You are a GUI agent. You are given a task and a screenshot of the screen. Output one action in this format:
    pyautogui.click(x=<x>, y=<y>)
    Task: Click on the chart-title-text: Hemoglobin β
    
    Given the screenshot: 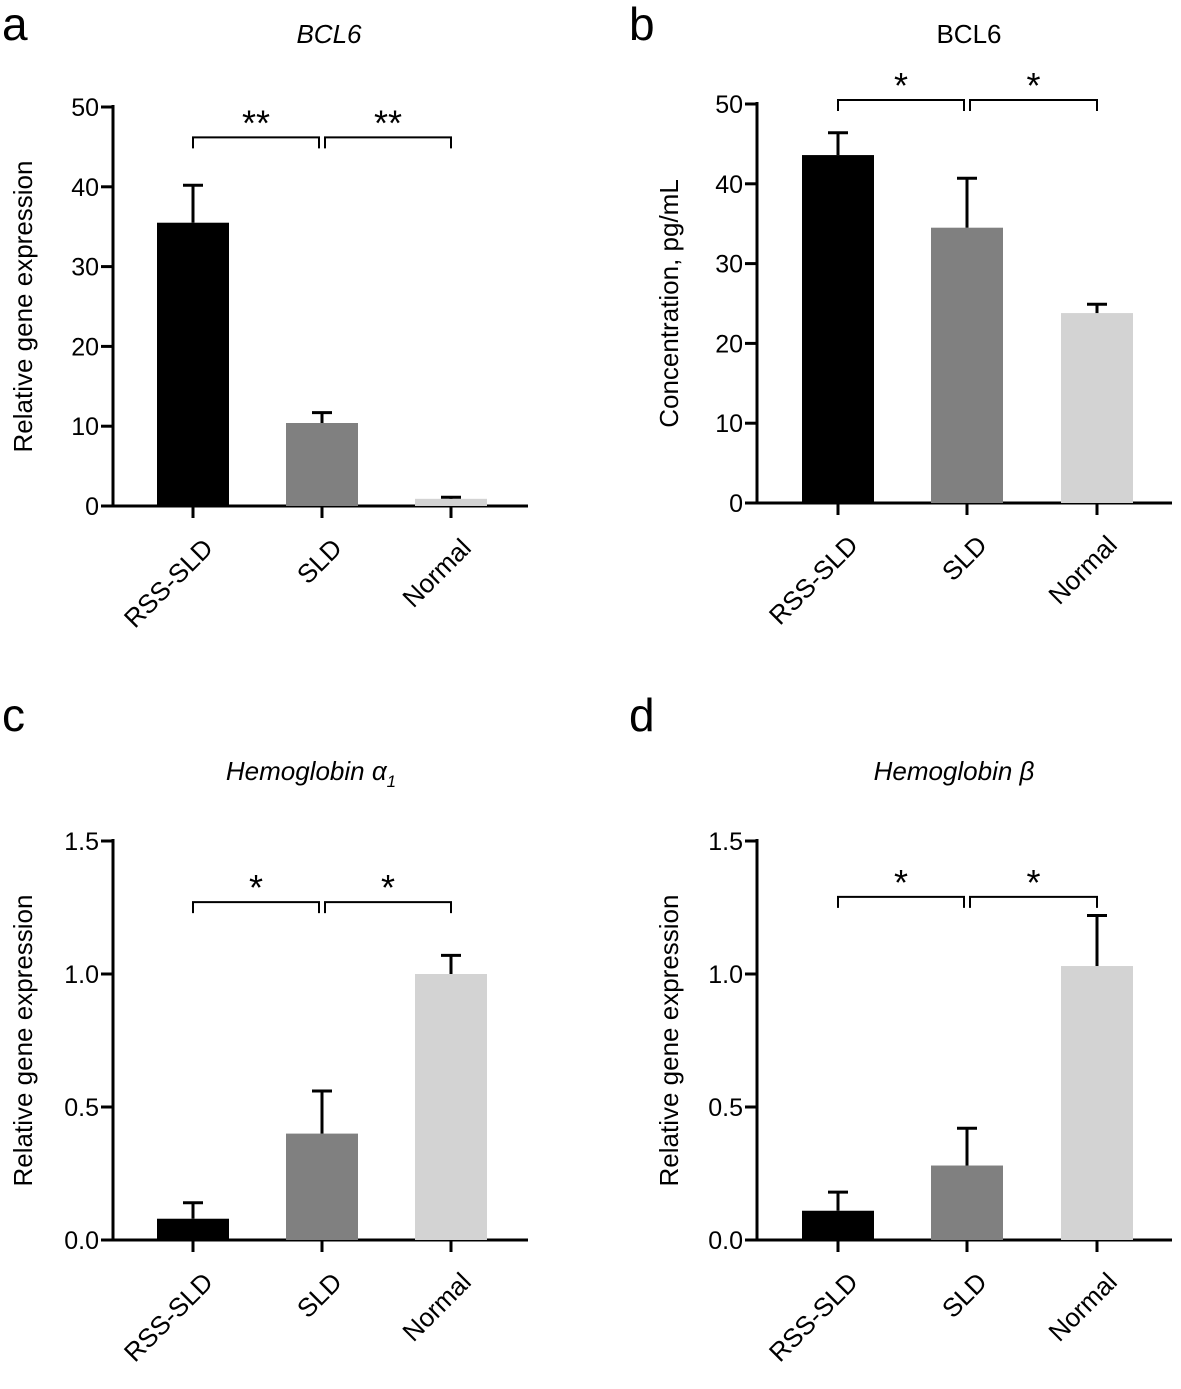 What is the action you would take?
    pyautogui.click(x=954, y=771)
    